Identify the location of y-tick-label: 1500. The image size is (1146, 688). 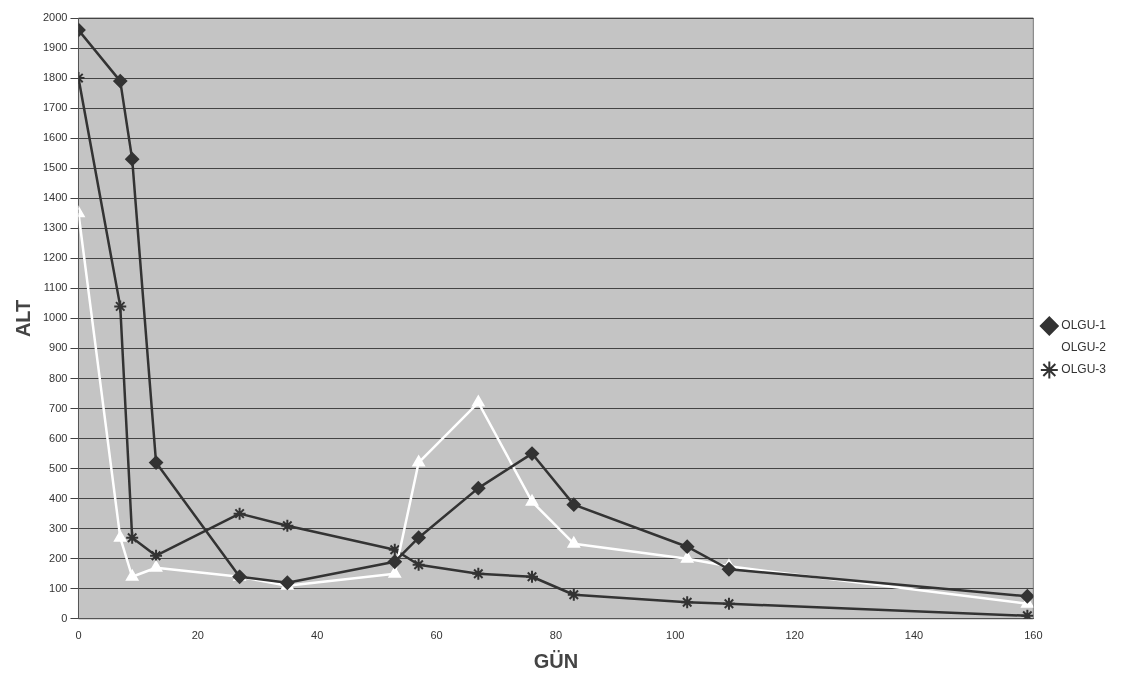
(55, 167).